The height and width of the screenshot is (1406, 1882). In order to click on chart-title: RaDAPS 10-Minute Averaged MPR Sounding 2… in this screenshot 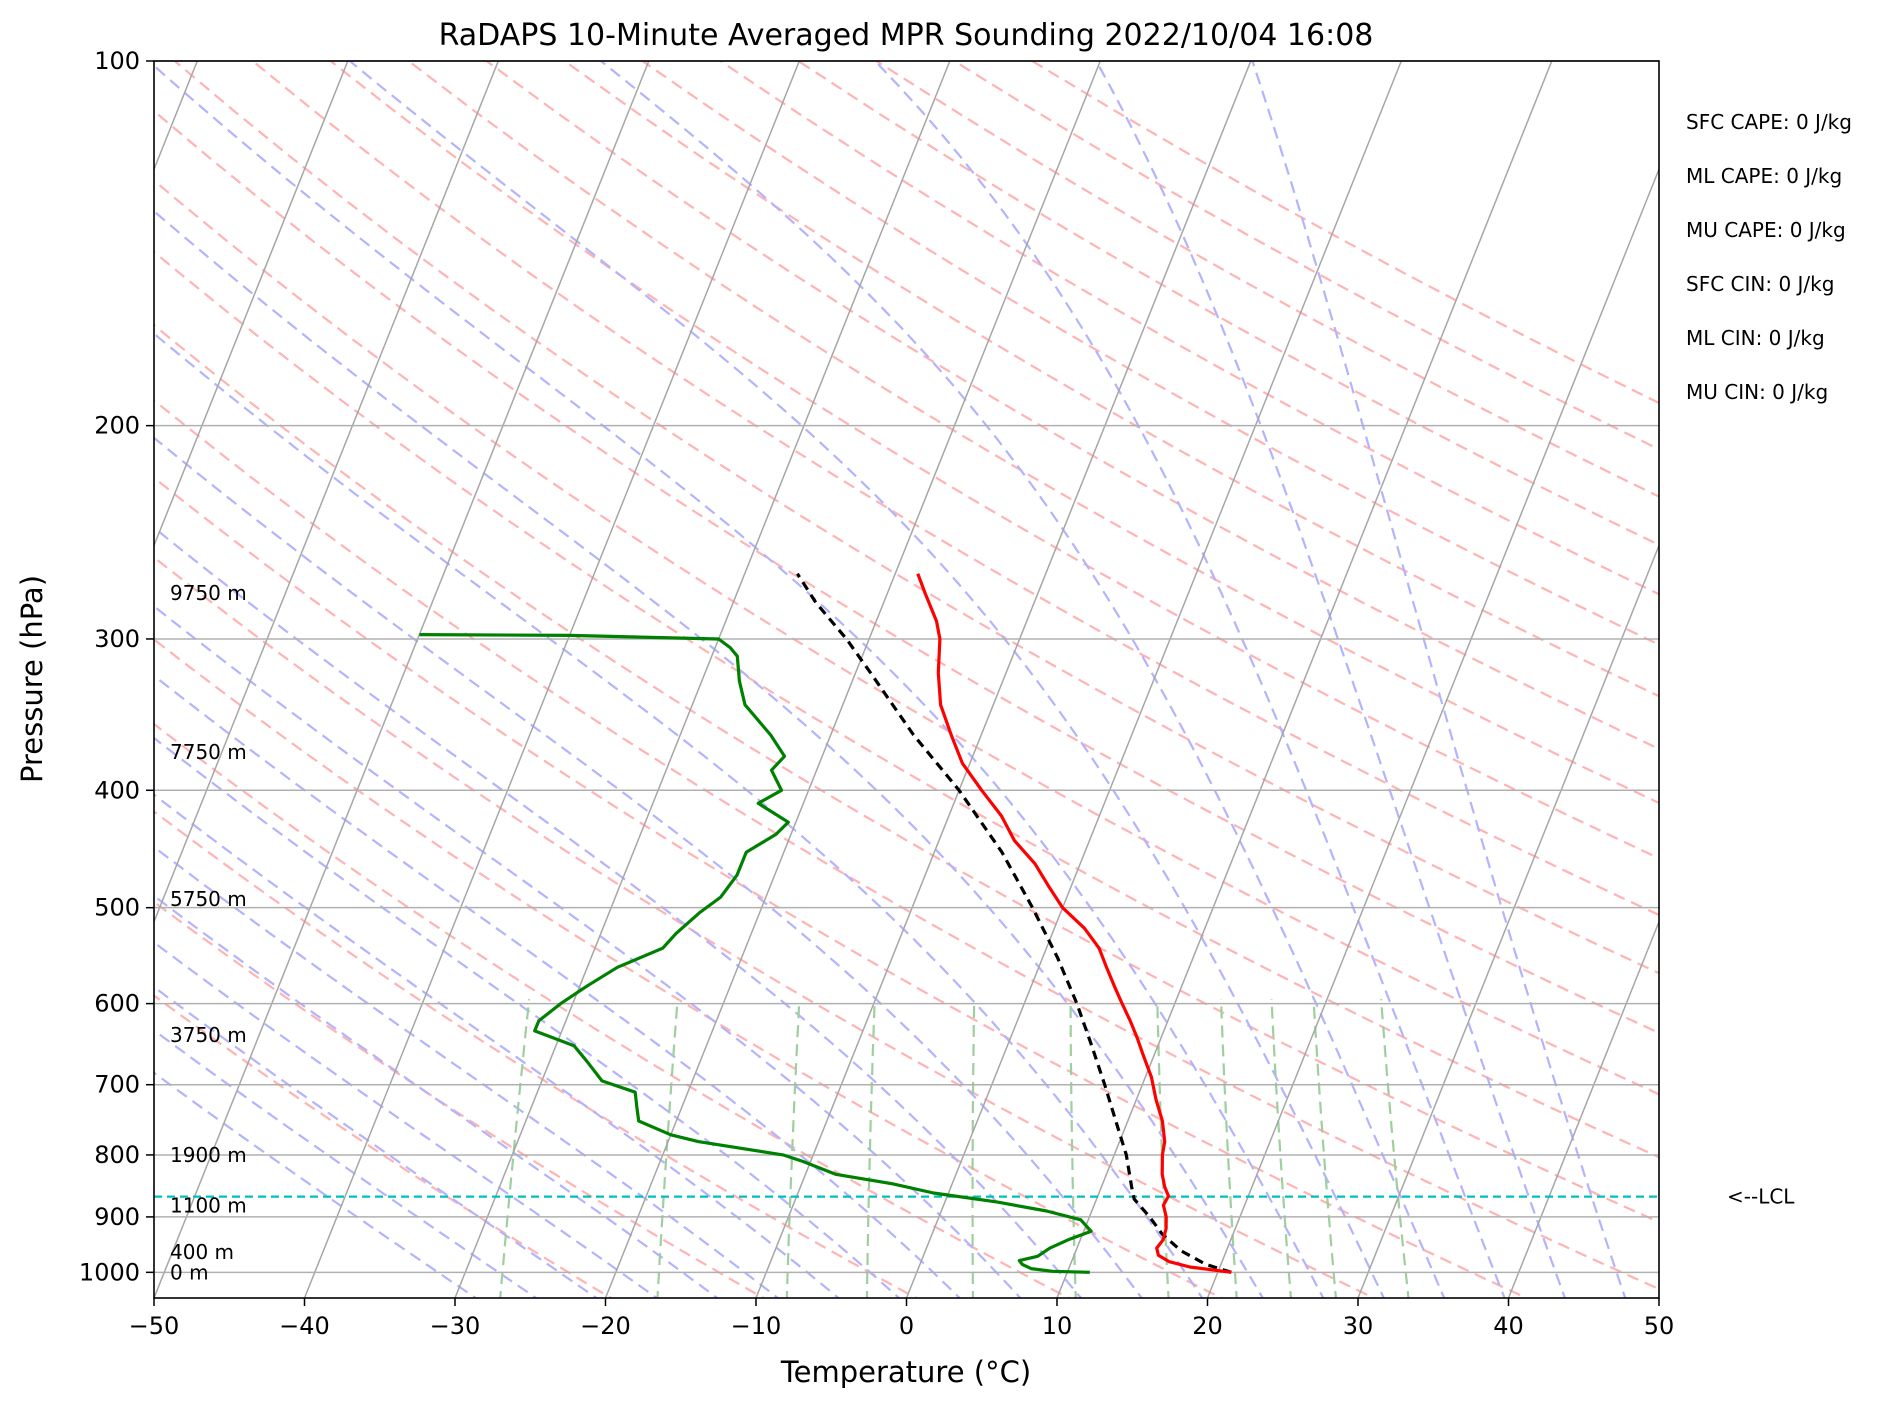, I will do `click(906, 35)`.